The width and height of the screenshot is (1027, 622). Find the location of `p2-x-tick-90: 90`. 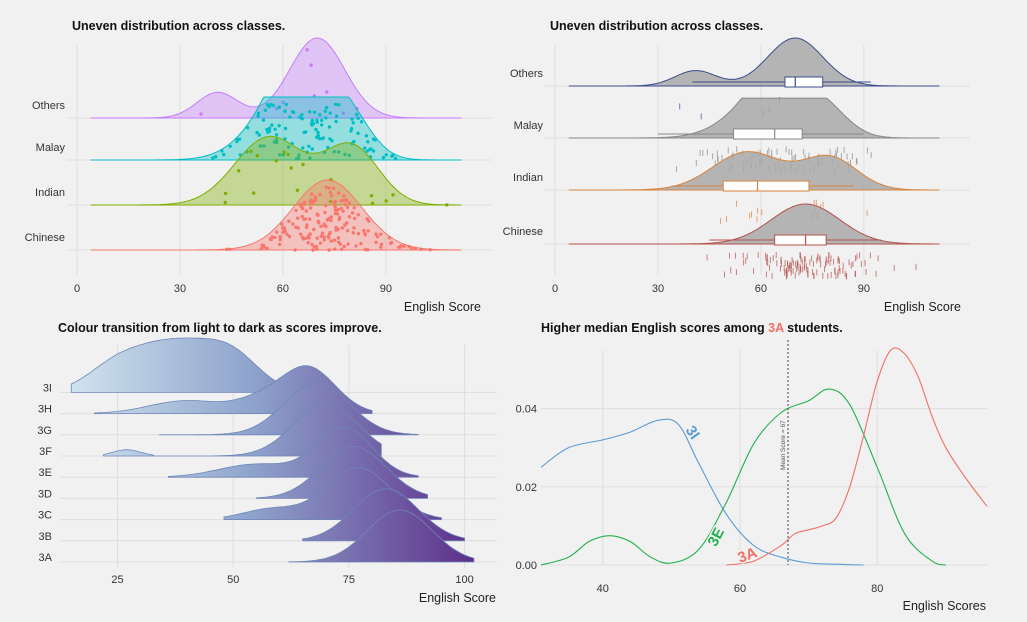

p2-x-tick-90: 90 is located at coordinates (864, 289).